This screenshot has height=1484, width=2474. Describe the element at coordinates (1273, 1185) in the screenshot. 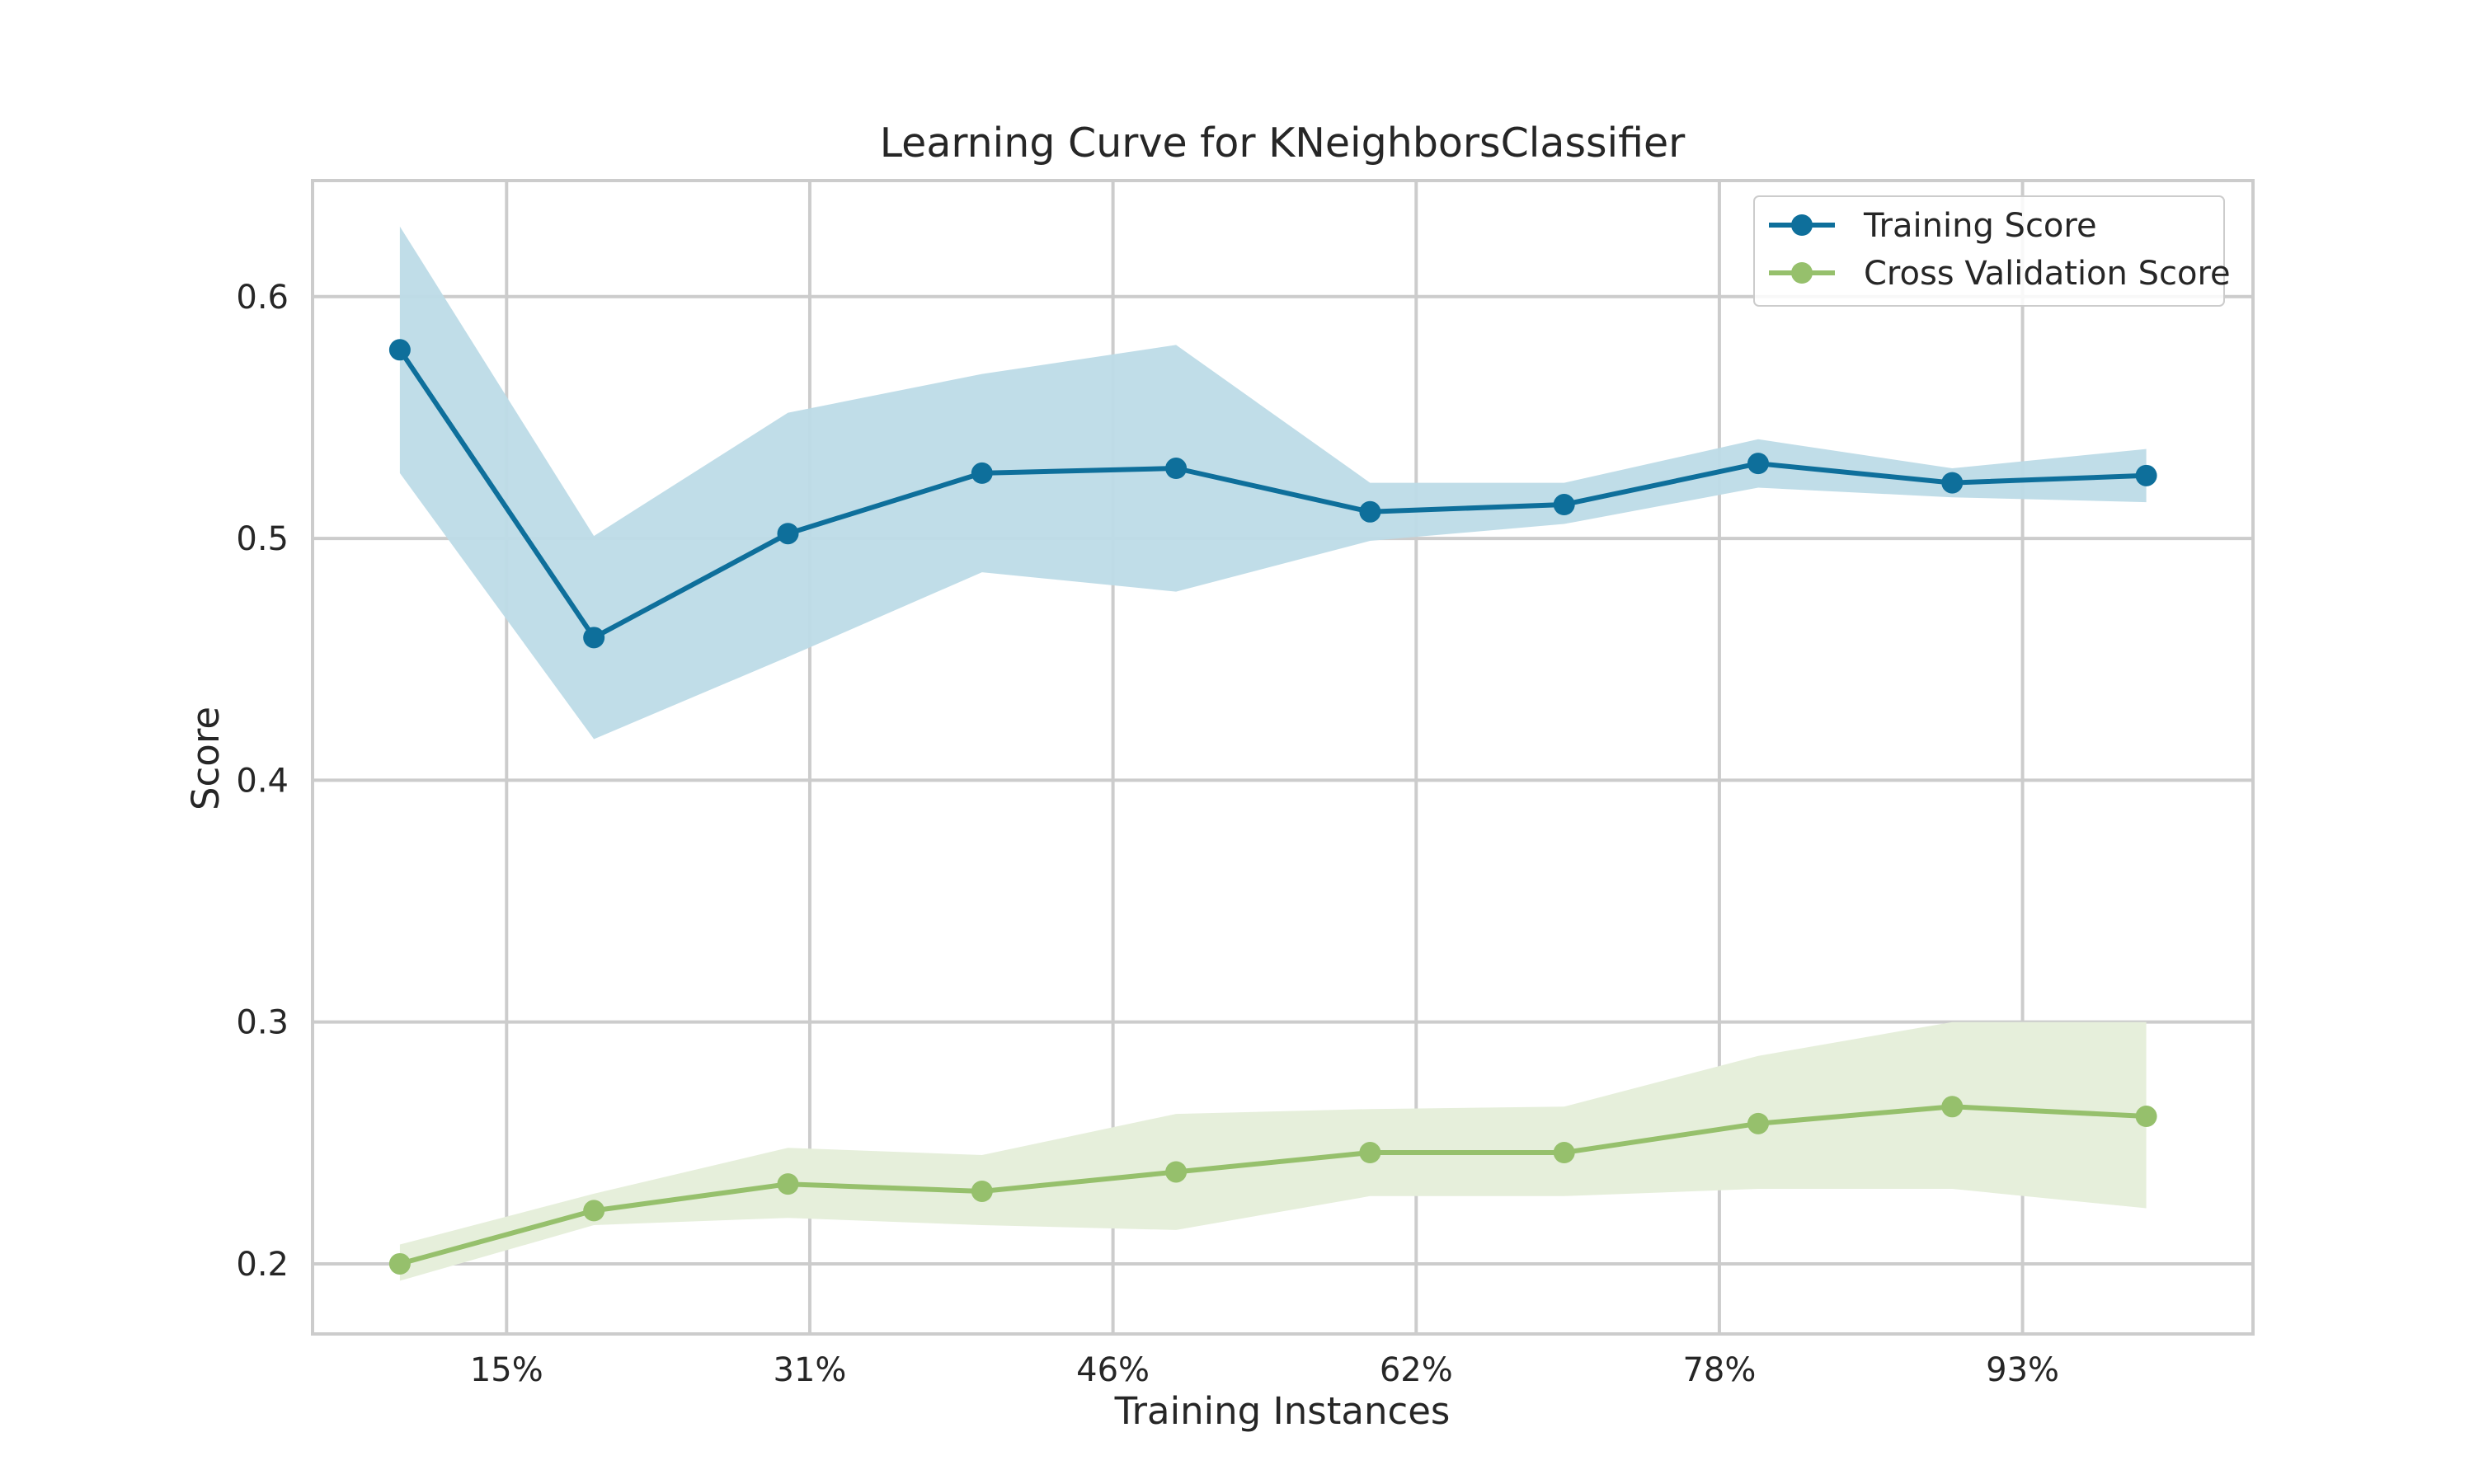

I see `series-line-cv` at that location.